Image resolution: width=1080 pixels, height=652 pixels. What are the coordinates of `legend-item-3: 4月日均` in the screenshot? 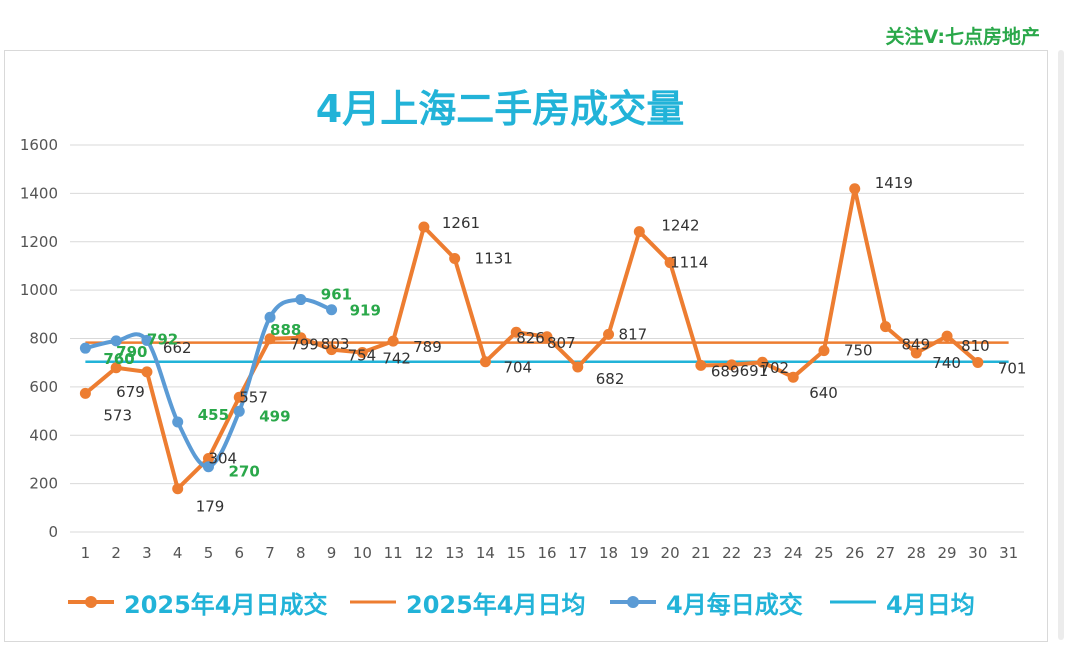 It's located at (902, 602).